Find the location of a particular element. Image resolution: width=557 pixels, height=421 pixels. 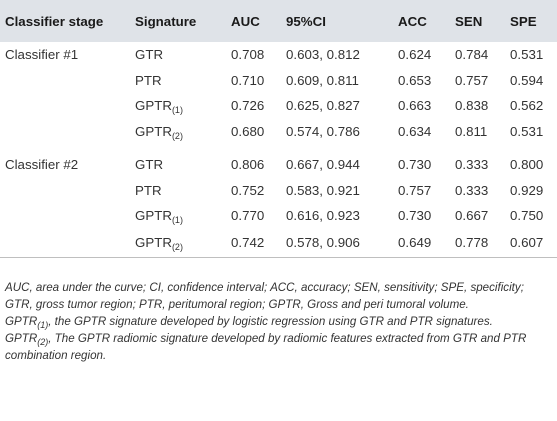

sen-cell: 0.811 is located at coordinates (471, 132).